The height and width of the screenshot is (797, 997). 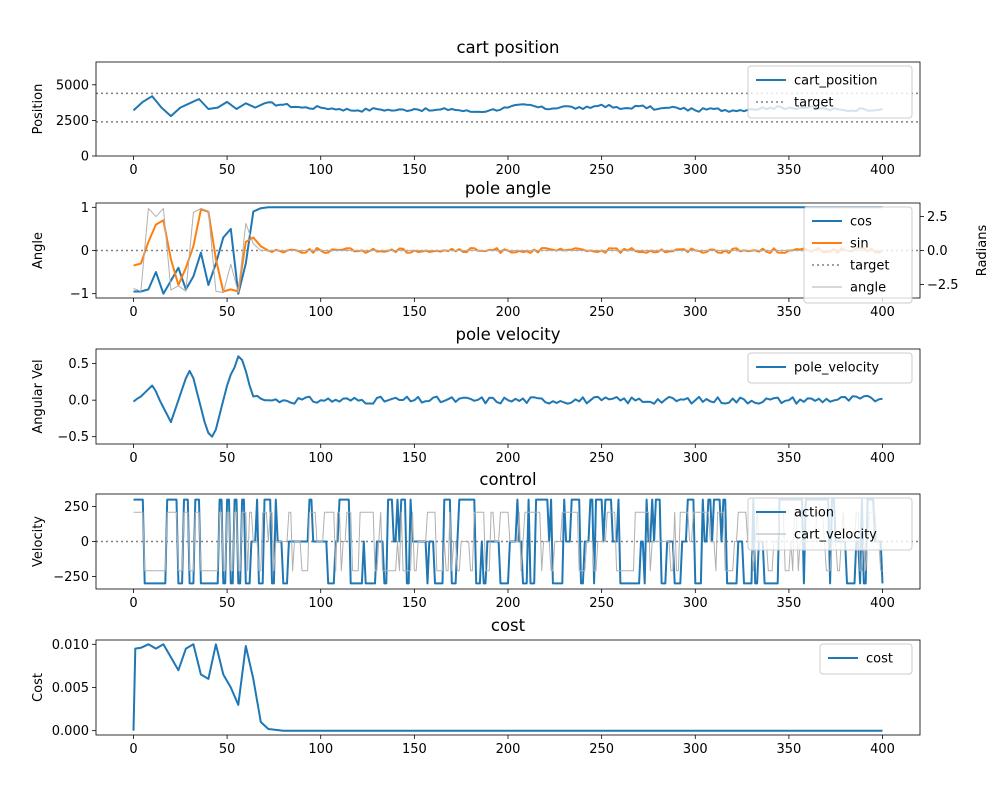 I want to click on y-axis-label: Position, so click(x=38, y=109).